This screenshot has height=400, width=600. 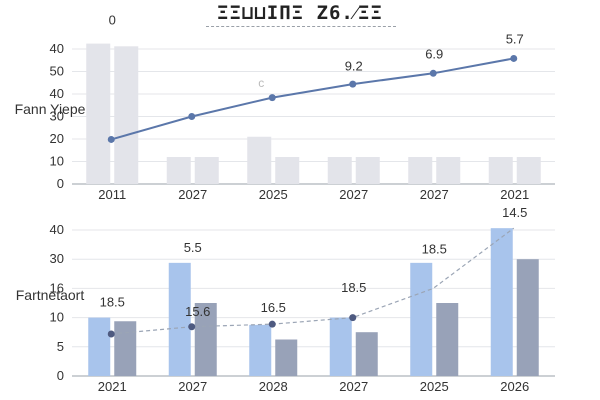 I want to click on x-tick-label: 2028, so click(x=273, y=386).